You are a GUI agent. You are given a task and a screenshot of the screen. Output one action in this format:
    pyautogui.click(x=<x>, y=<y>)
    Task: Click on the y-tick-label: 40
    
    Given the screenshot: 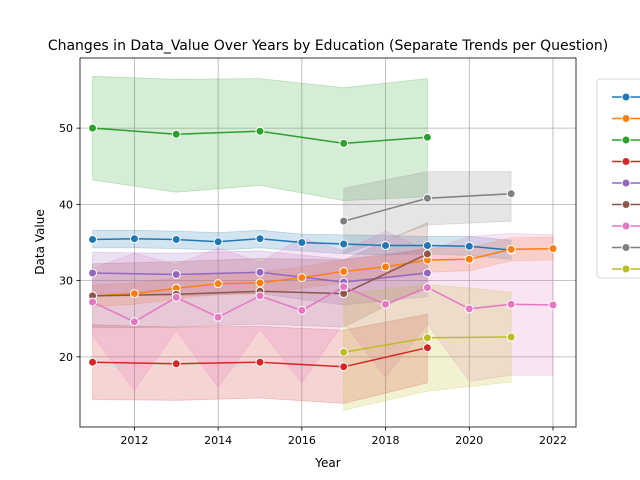 What is the action you would take?
    pyautogui.click(x=66, y=204)
    